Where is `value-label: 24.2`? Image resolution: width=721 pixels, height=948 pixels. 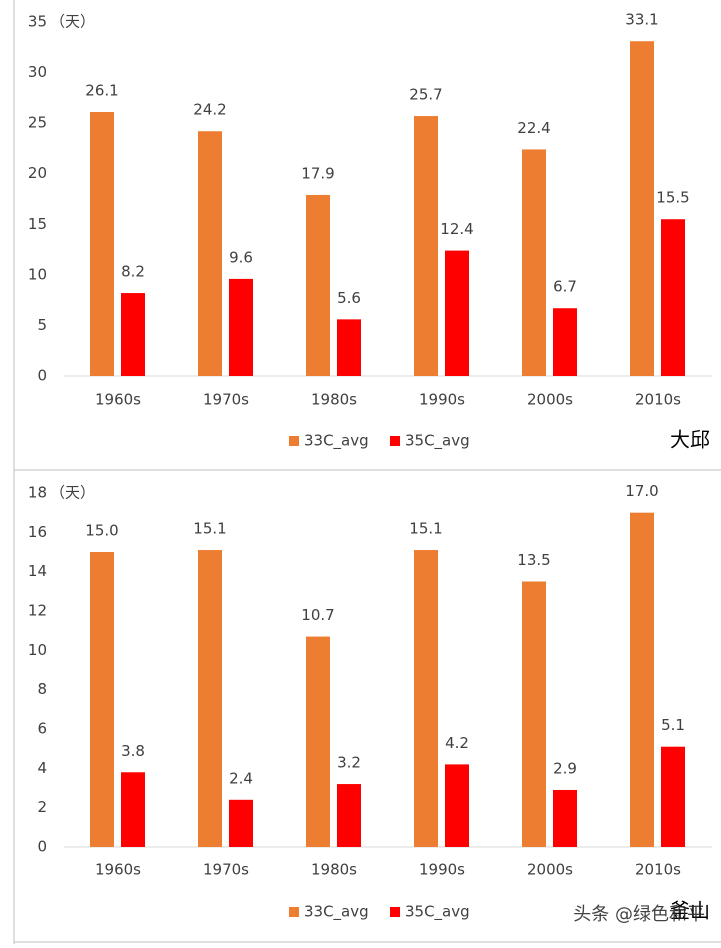
value-label: 24.2 is located at coordinates (209, 110).